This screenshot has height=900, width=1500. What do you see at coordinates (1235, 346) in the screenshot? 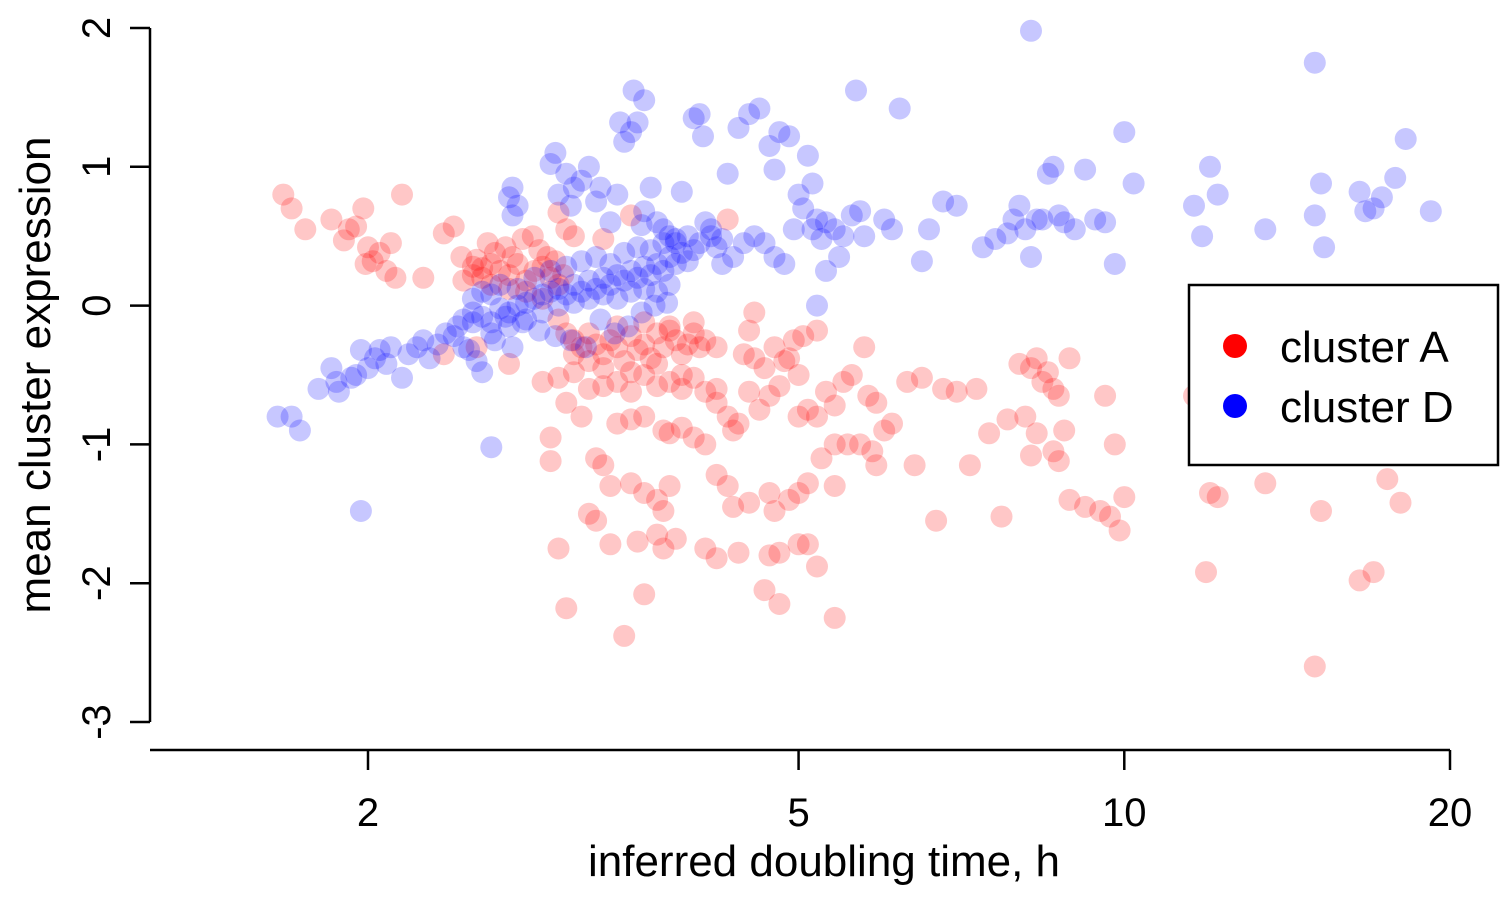
I see `legend-marker-cluster-a` at bounding box center [1235, 346].